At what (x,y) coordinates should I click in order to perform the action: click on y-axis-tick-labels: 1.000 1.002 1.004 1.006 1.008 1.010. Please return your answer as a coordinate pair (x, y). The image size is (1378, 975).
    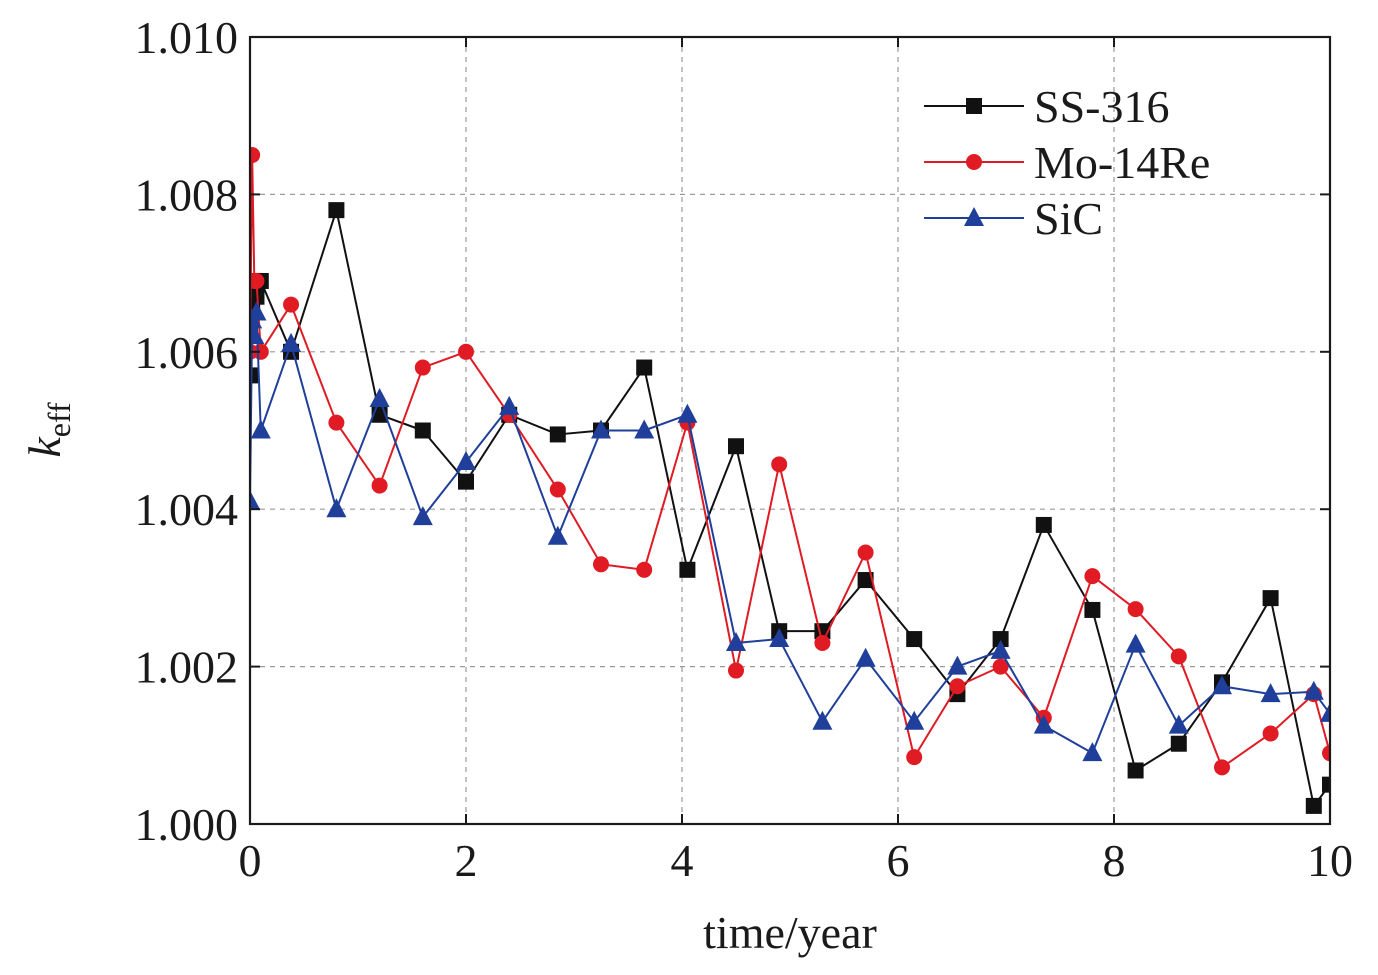
    Looking at the image, I should click on (187, 431).